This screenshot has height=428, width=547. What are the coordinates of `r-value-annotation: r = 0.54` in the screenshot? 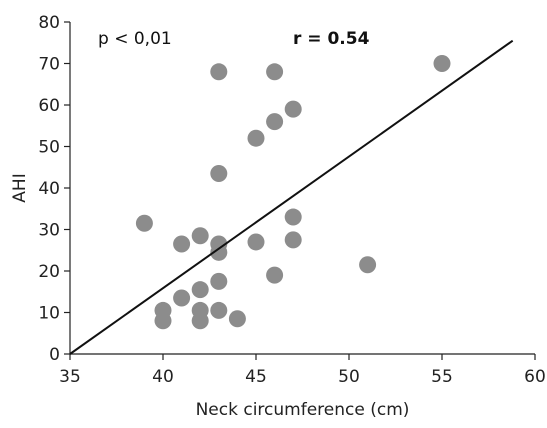 It's located at (331, 39).